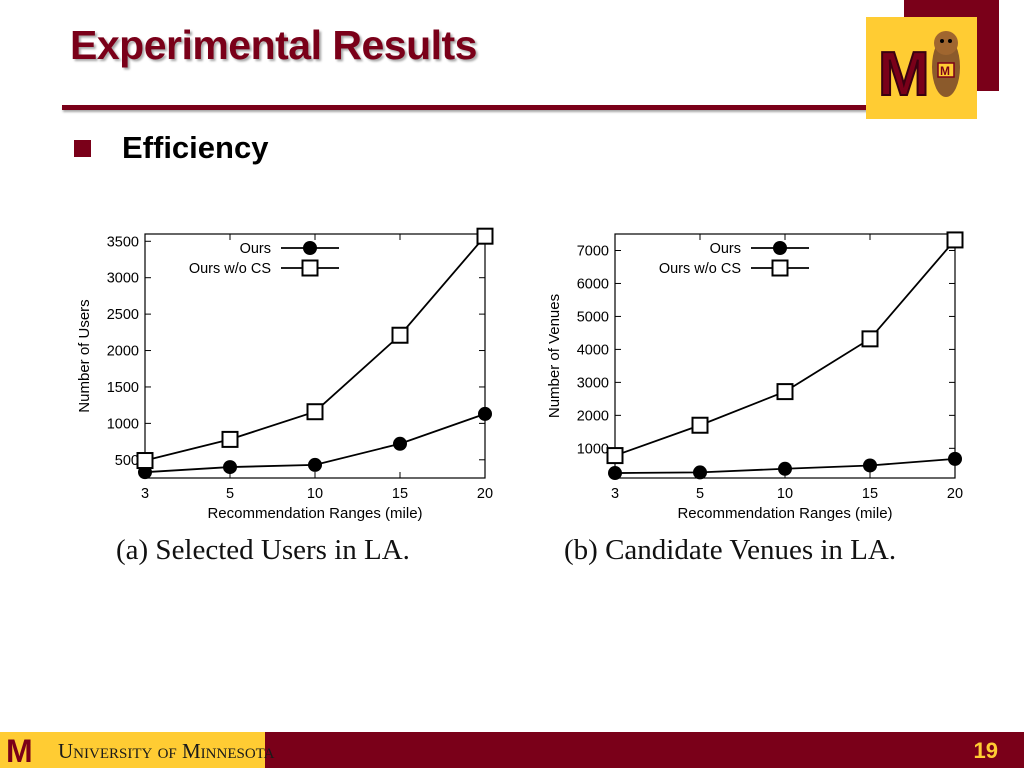  I want to click on goldy-mascot-icon: M M, so click(918, 70).